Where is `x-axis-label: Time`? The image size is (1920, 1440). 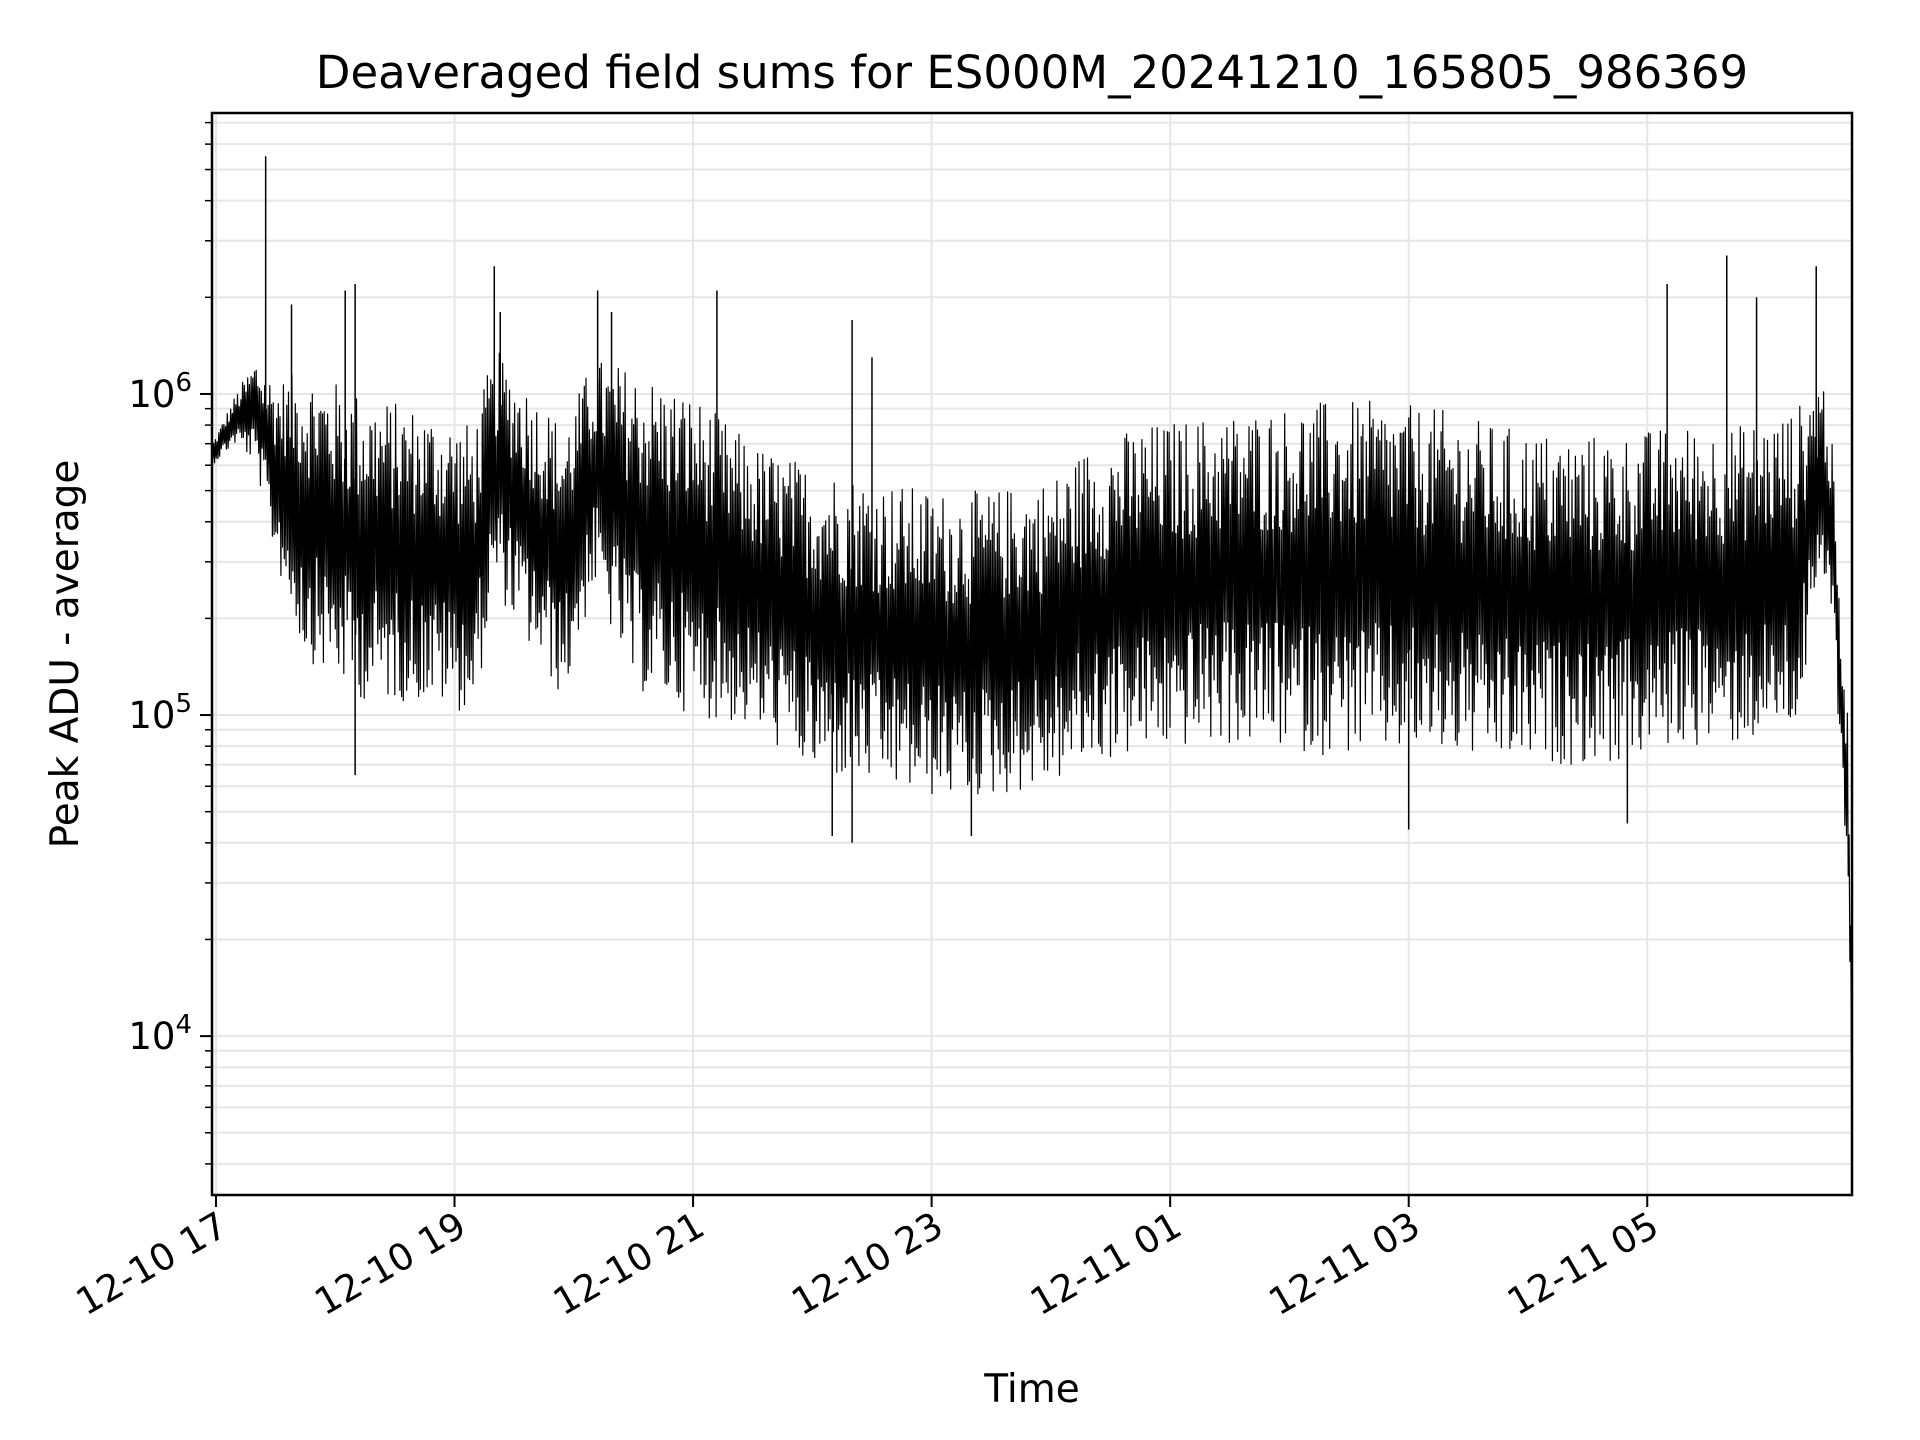
x-axis-label: Time is located at coordinates (1031, 1389).